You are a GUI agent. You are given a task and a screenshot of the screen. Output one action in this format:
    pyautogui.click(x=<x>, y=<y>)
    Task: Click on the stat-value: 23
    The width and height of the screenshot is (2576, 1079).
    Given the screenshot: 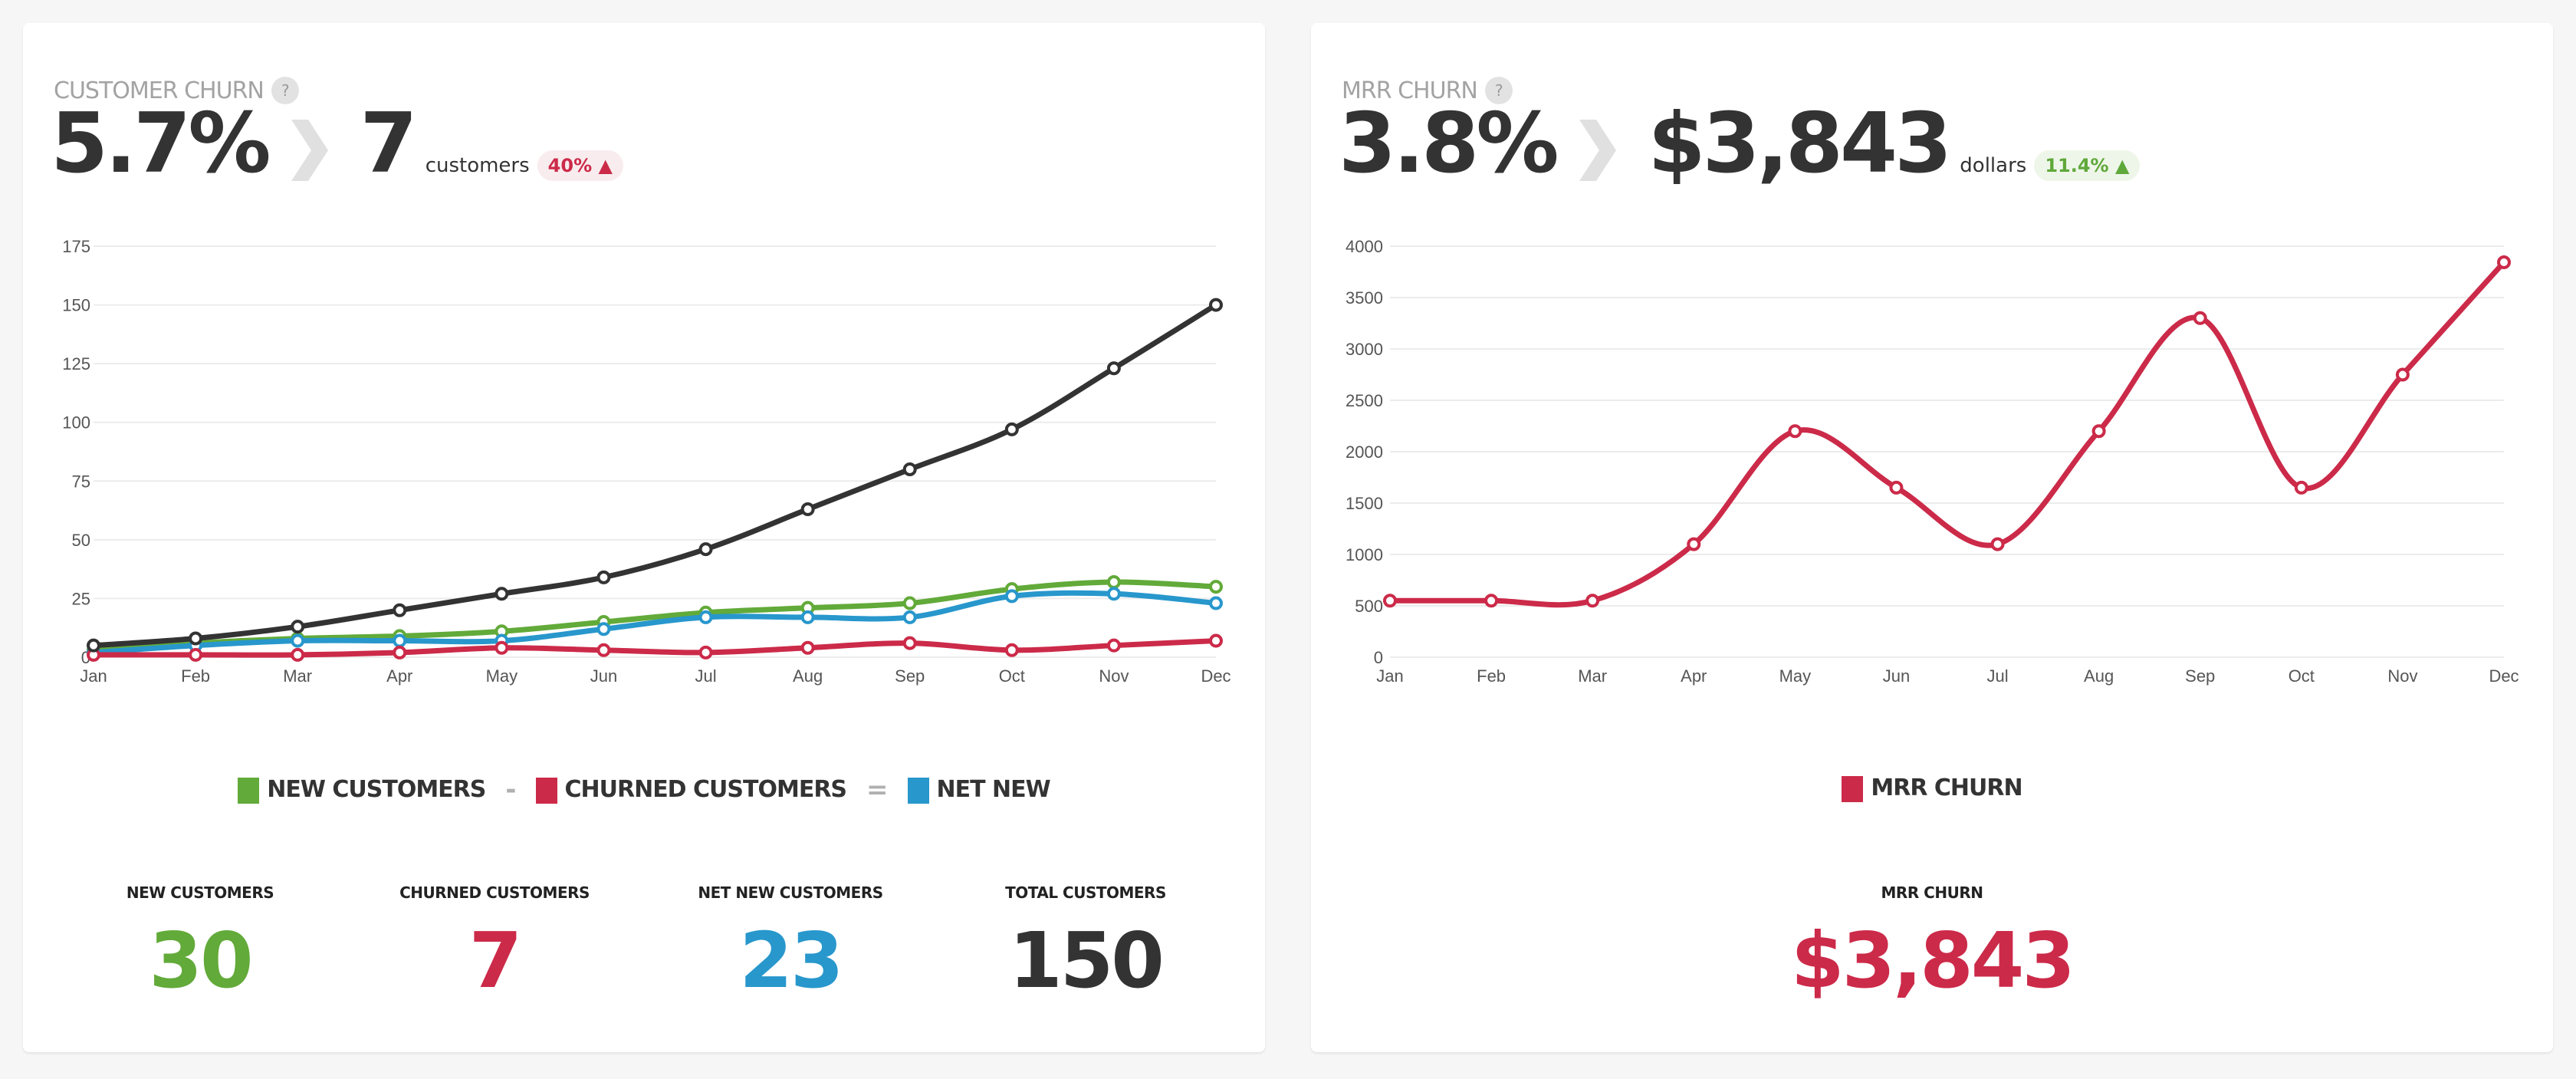 What is the action you would take?
    pyautogui.click(x=791, y=960)
    